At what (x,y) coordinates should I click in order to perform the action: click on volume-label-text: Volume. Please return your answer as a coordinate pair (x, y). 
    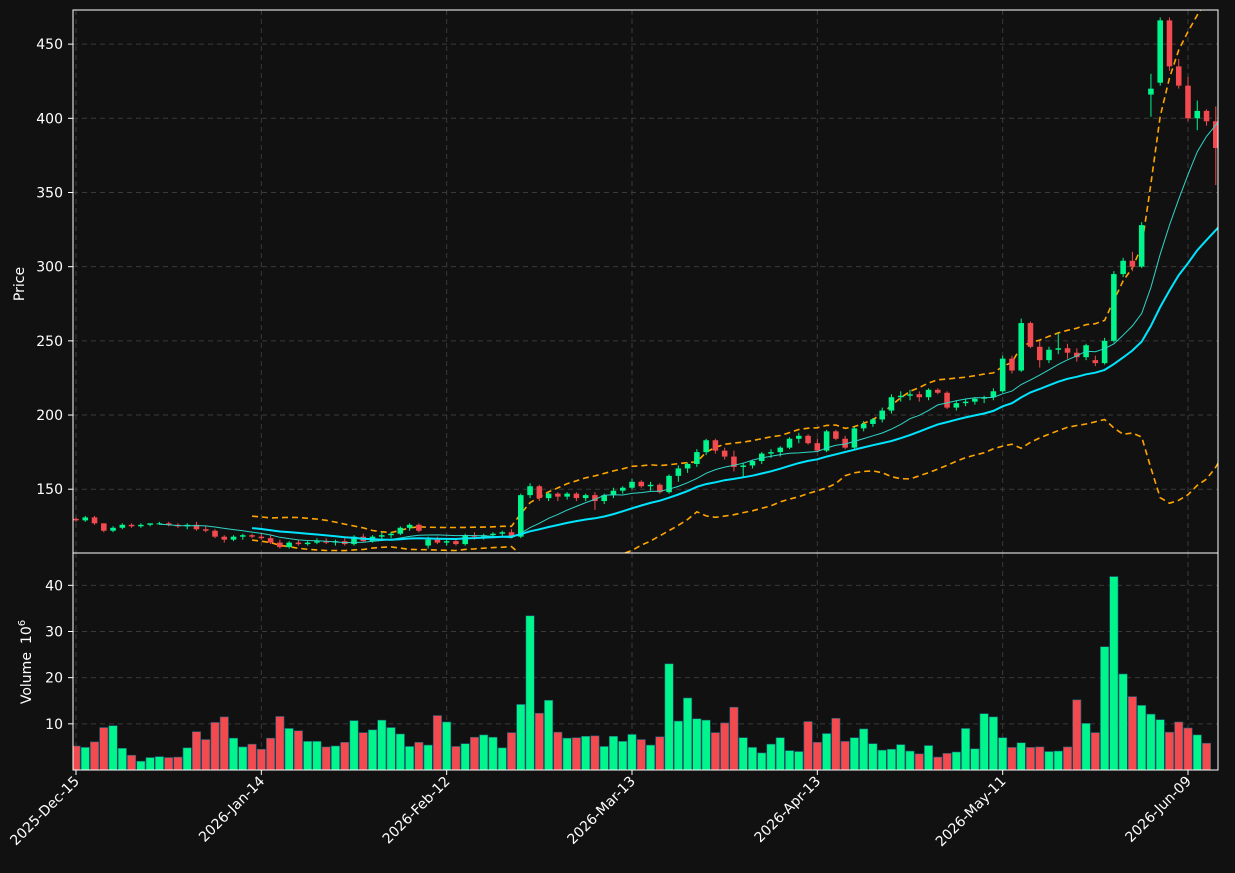
    Looking at the image, I should click on (27, 678).